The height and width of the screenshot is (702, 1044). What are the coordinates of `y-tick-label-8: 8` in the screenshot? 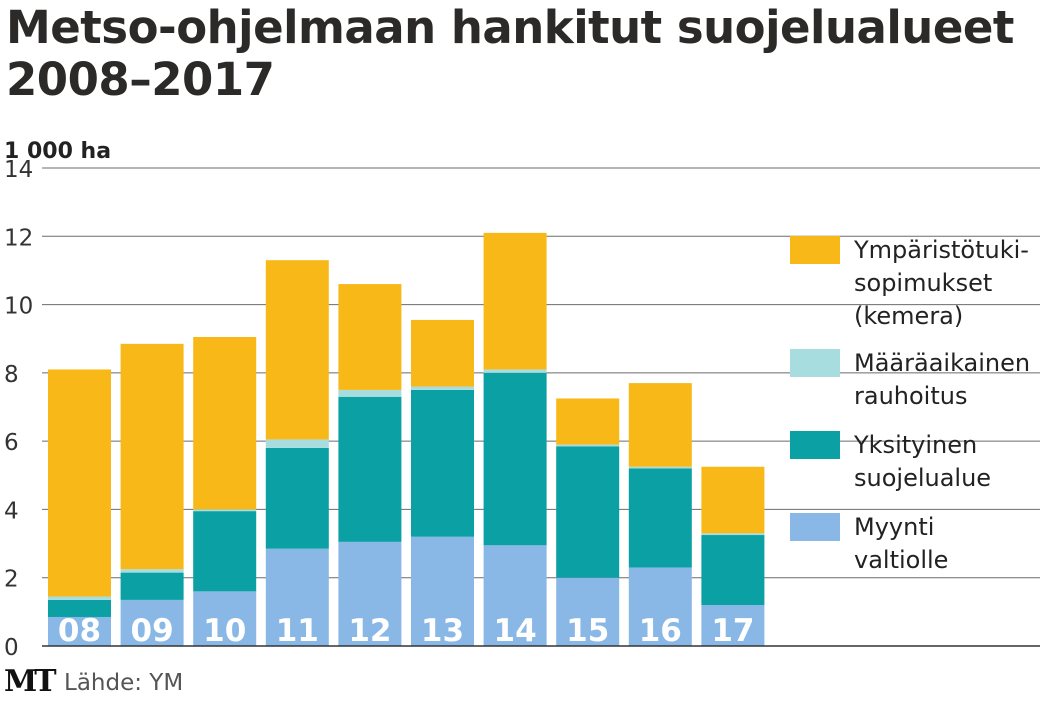 It's located at (11, 375).